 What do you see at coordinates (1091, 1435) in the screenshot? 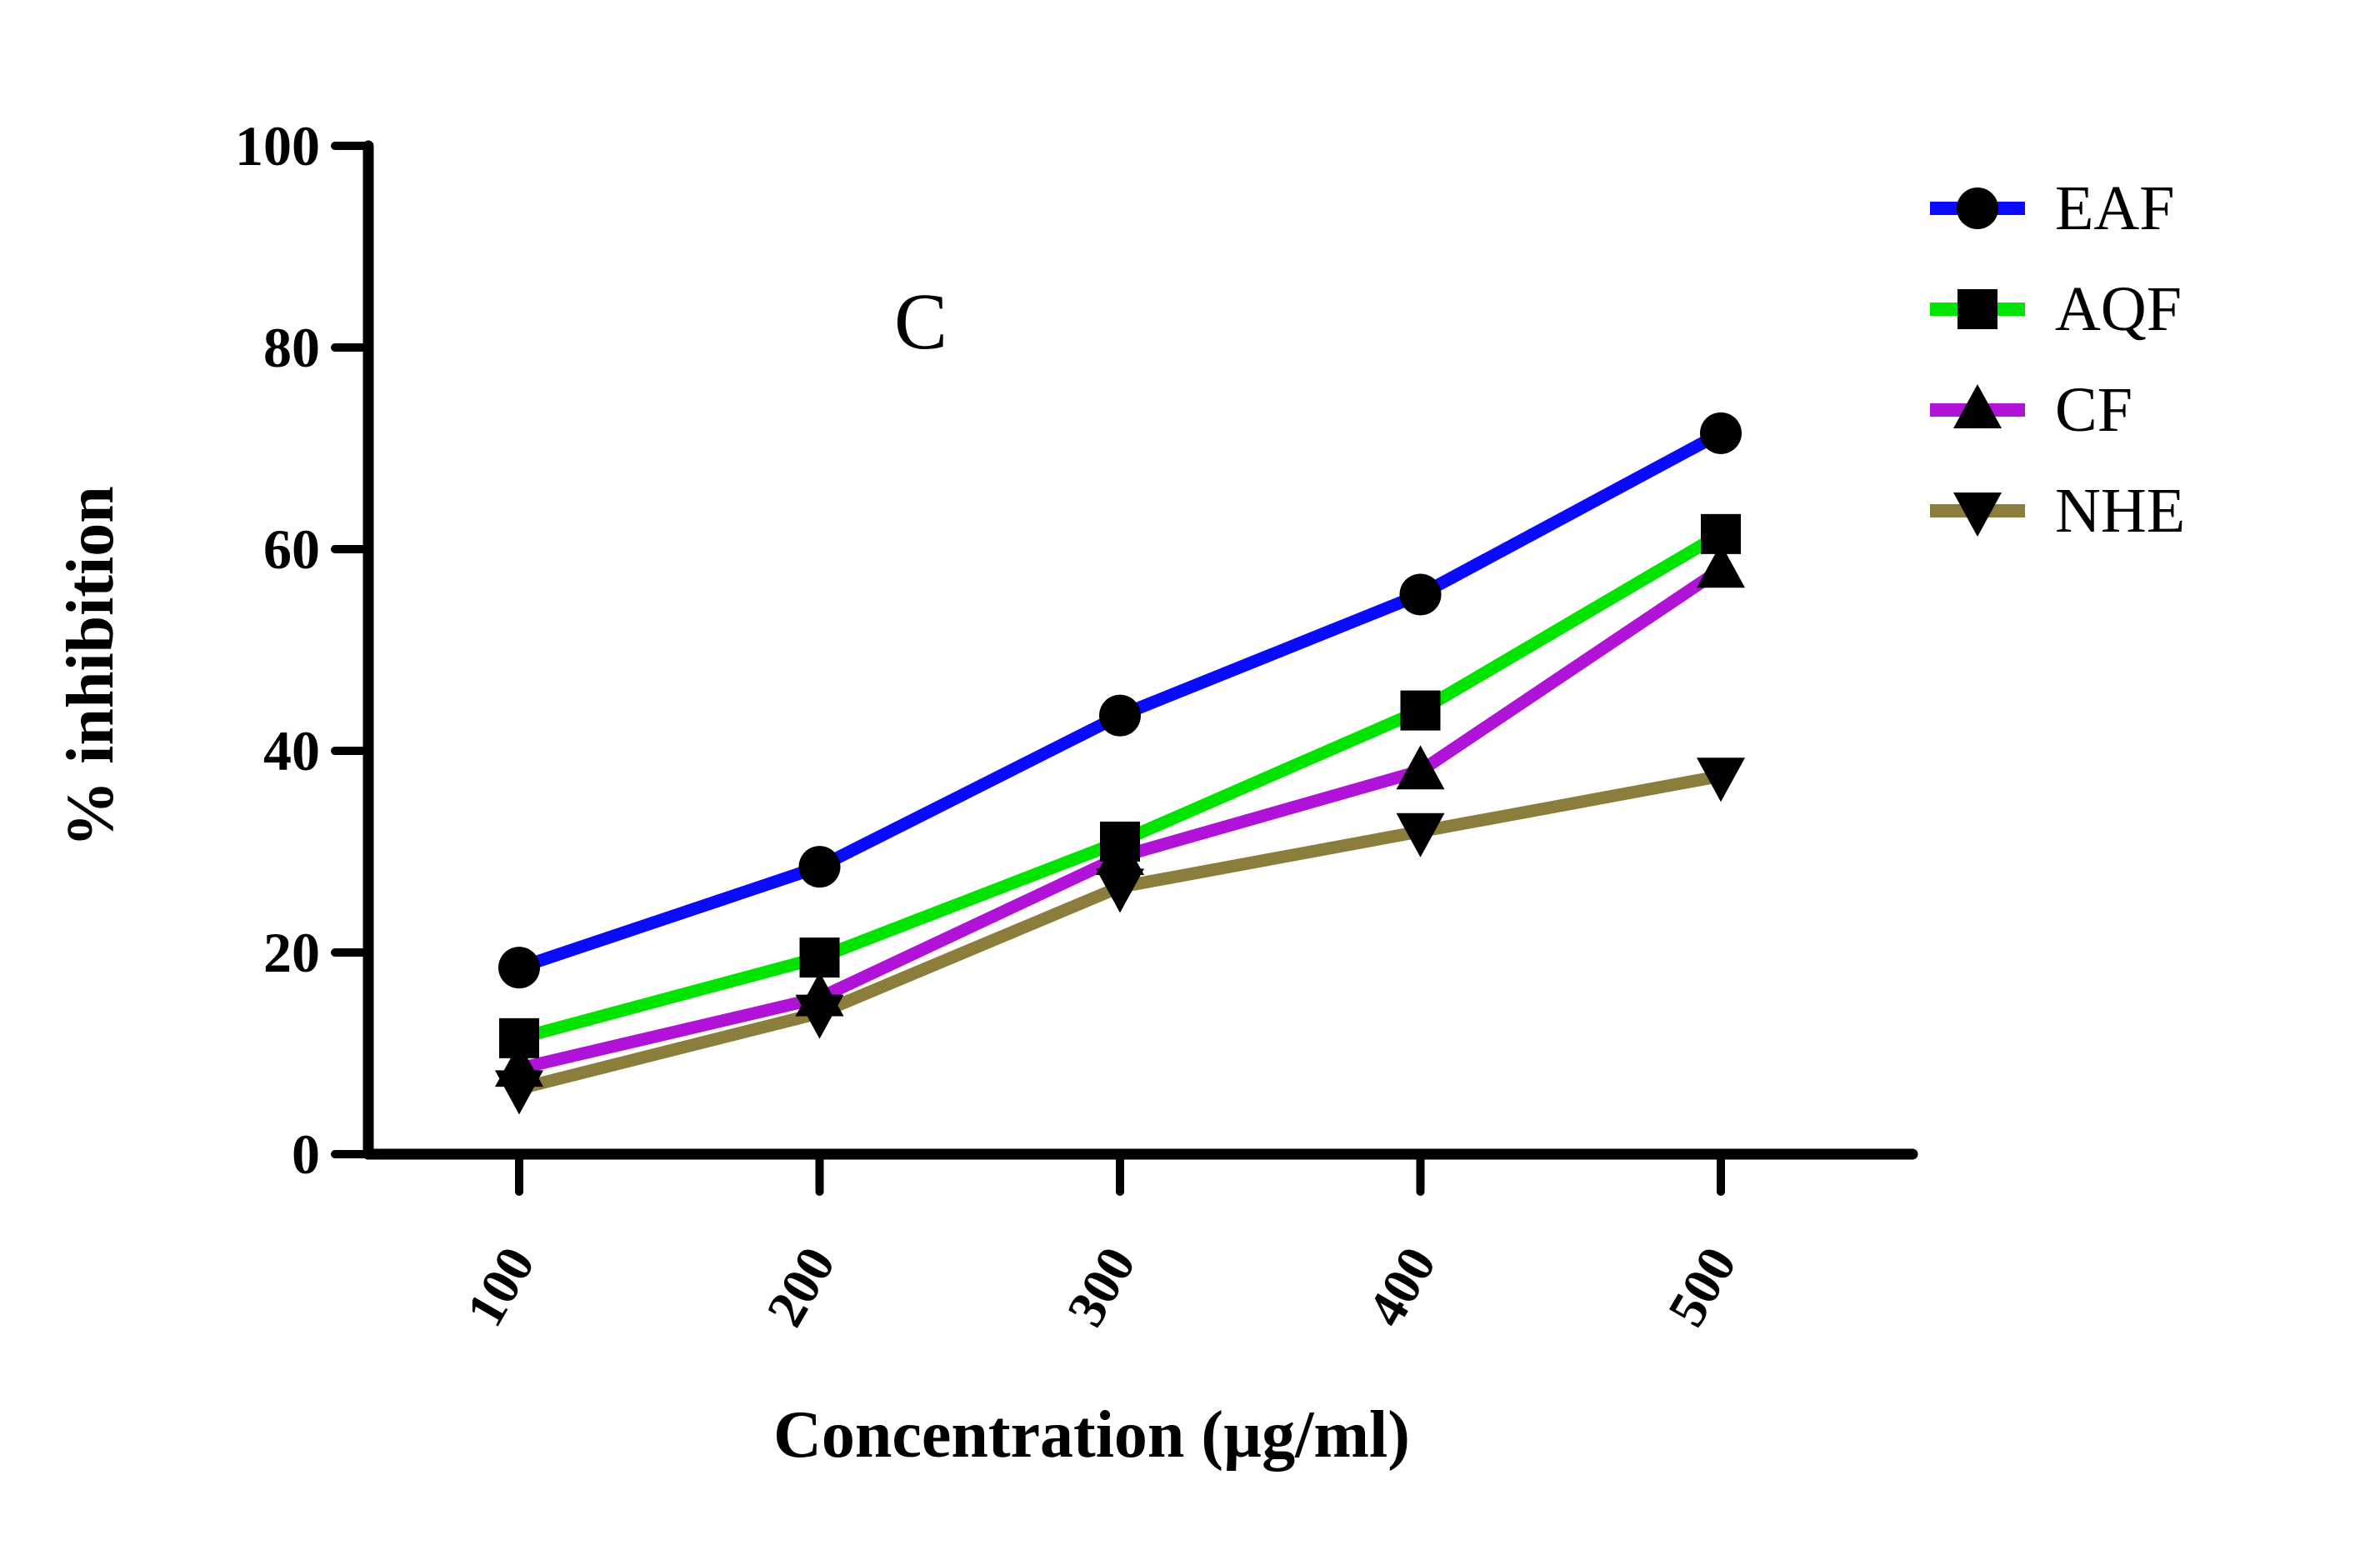
I see `x-axis-title: Concentration (µg/ml)` at bounding box center [1091, 1435].